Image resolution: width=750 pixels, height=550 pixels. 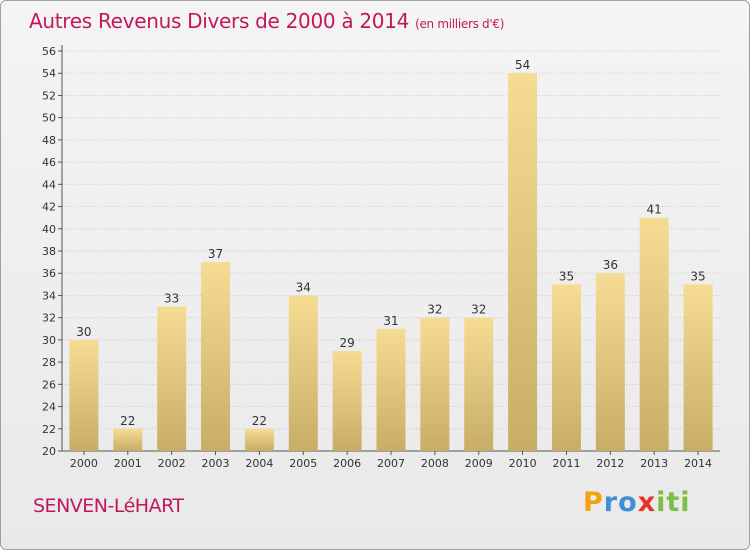 I want to click on y-tick-label: 54, so click(x=49, y=73).